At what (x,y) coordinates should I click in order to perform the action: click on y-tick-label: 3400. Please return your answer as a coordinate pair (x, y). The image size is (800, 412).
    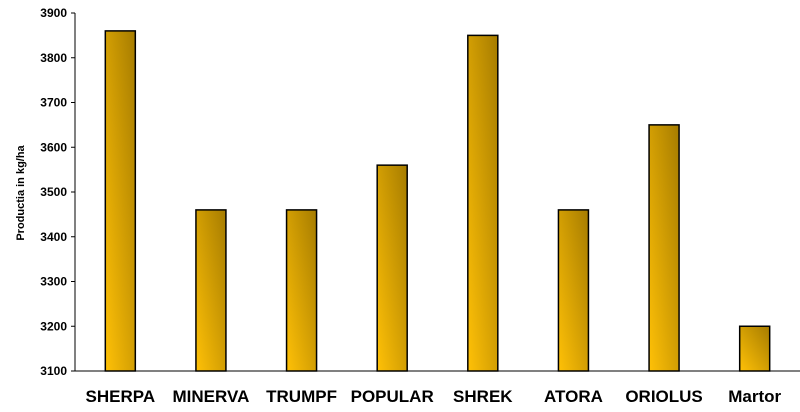
    Looking at the image, I should click on (53, 237).